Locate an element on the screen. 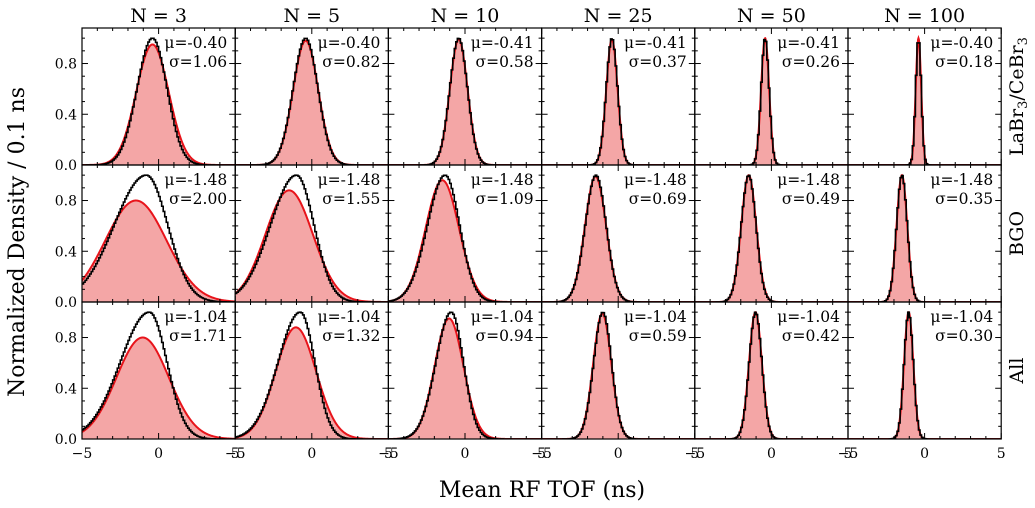 The image size is (1035, 508). row-label: LaBr3/CeBr3 is located at coordinates (1018, 96).